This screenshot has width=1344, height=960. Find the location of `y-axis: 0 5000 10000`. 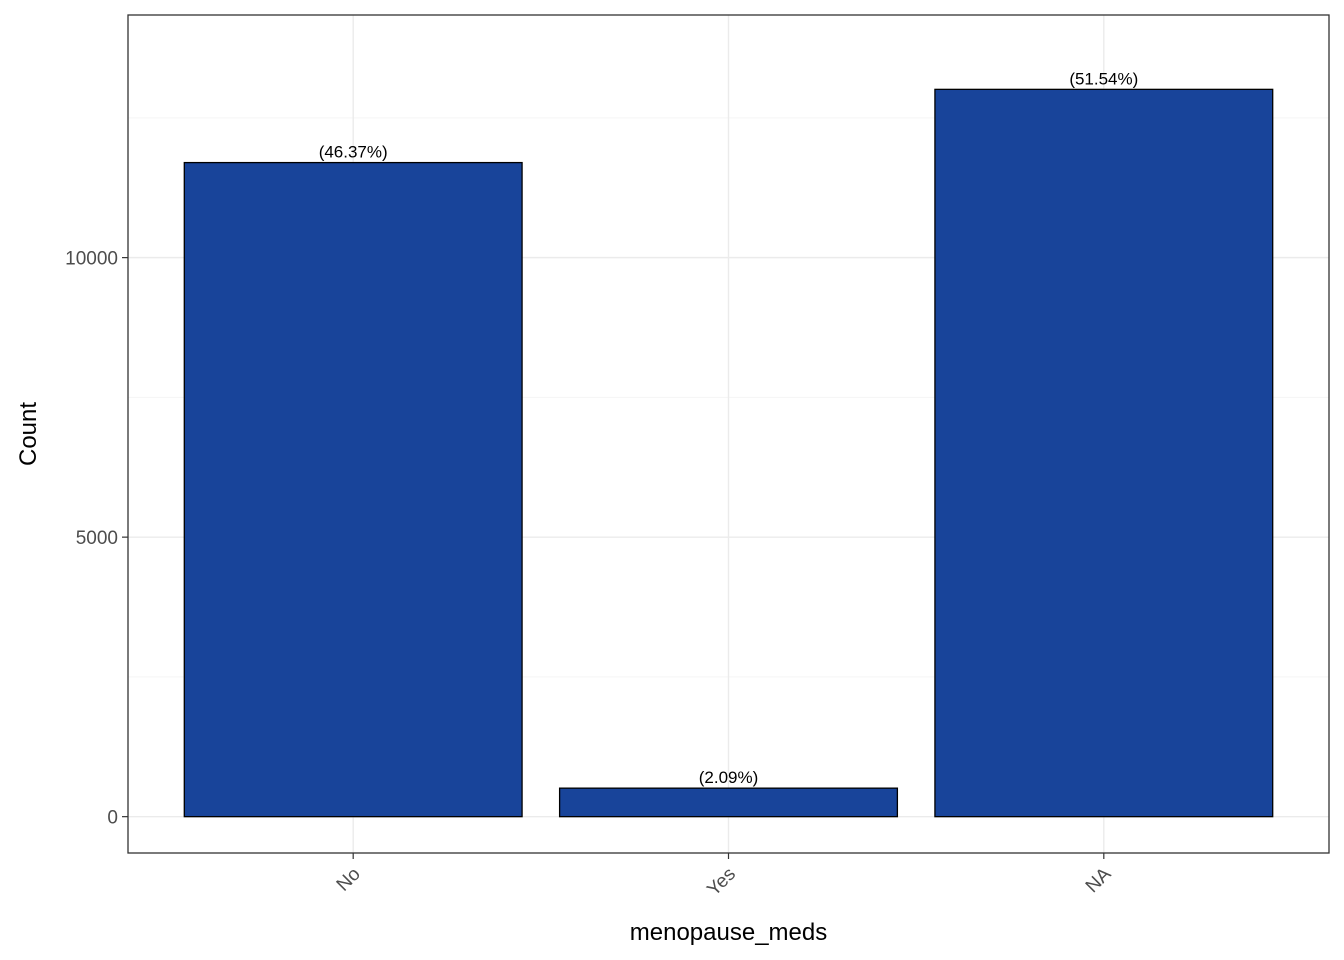

y-axis: 0 5000 10000 is located at coordinates (96, 539).